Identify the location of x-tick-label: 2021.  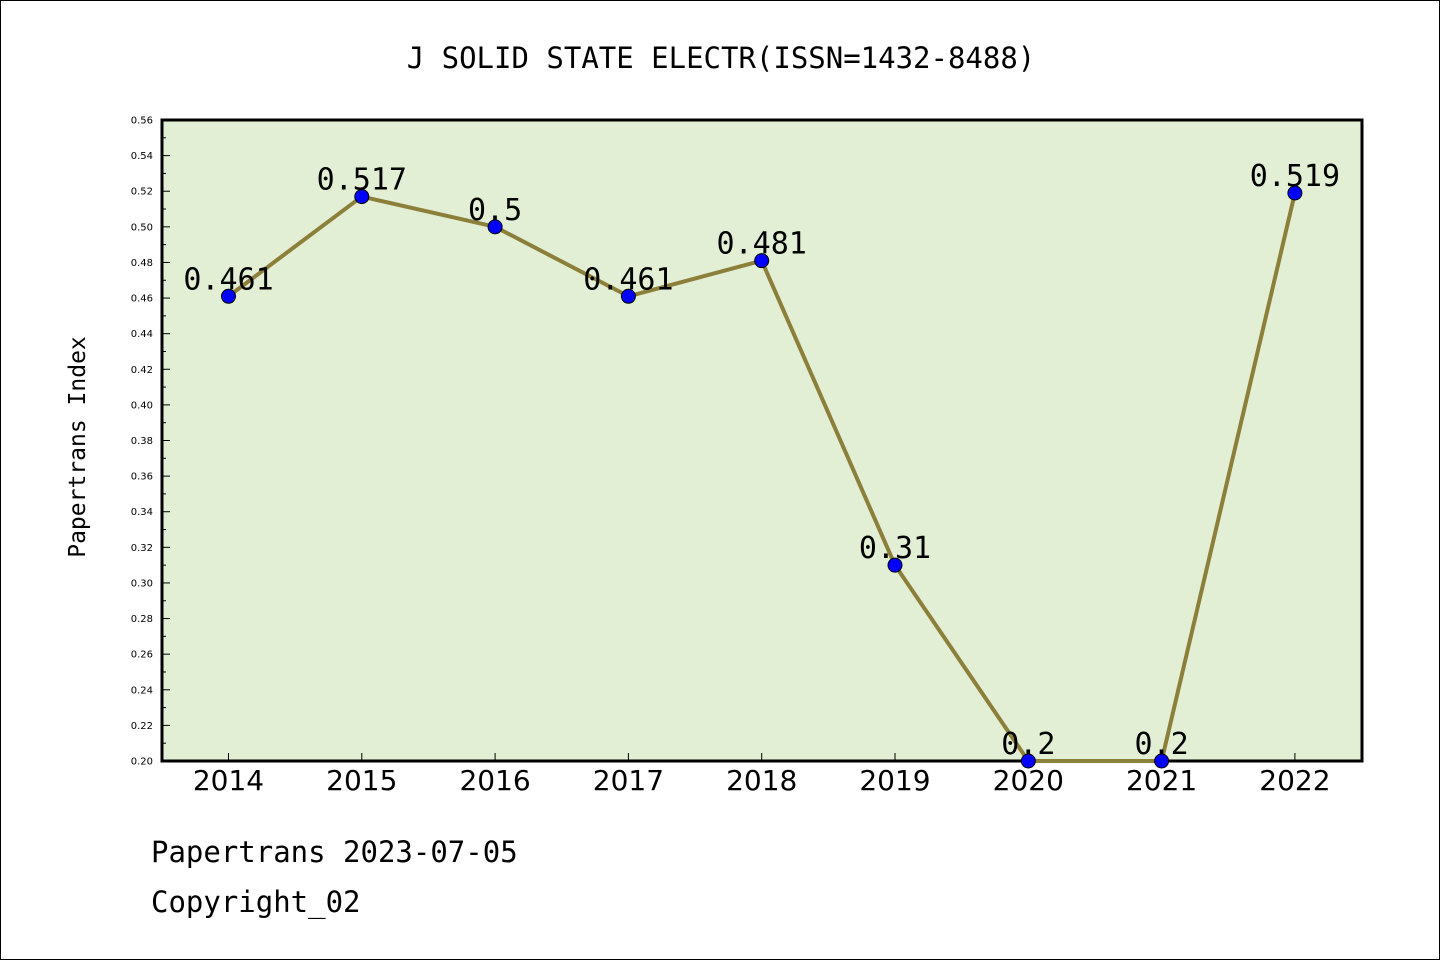
(1161, 780).